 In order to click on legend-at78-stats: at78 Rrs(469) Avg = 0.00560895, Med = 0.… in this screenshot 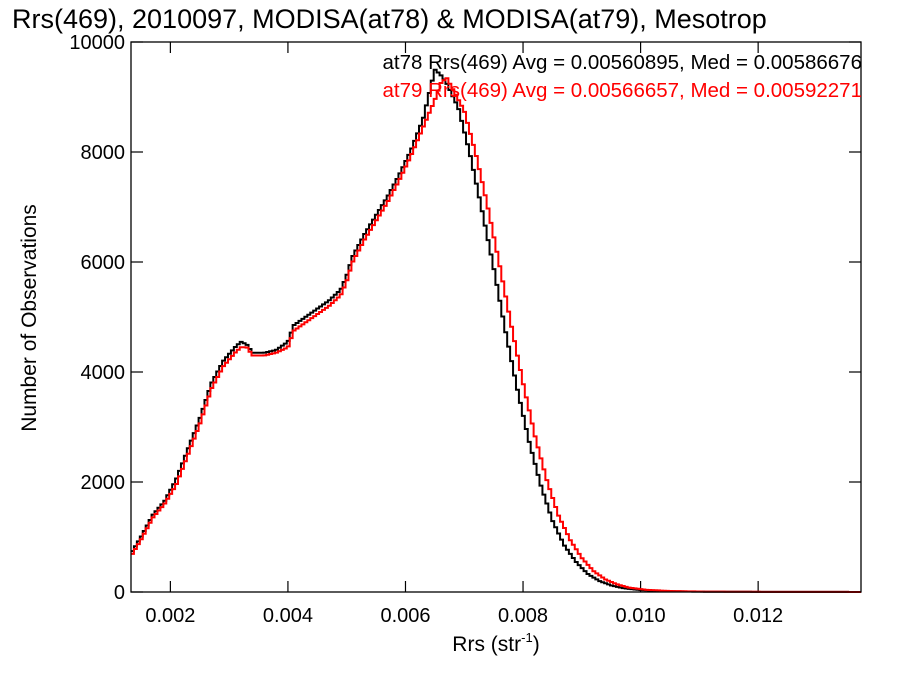, I will do `click(622, 62)`.